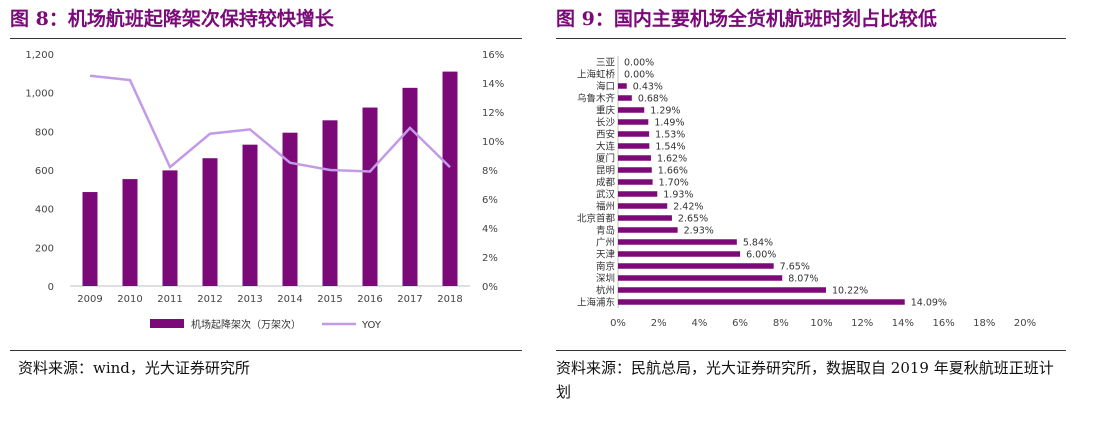 Image resolution: width=1098 pixels, height=430 pixels. I want to click on category-label: 厦门, so click(605, 159).